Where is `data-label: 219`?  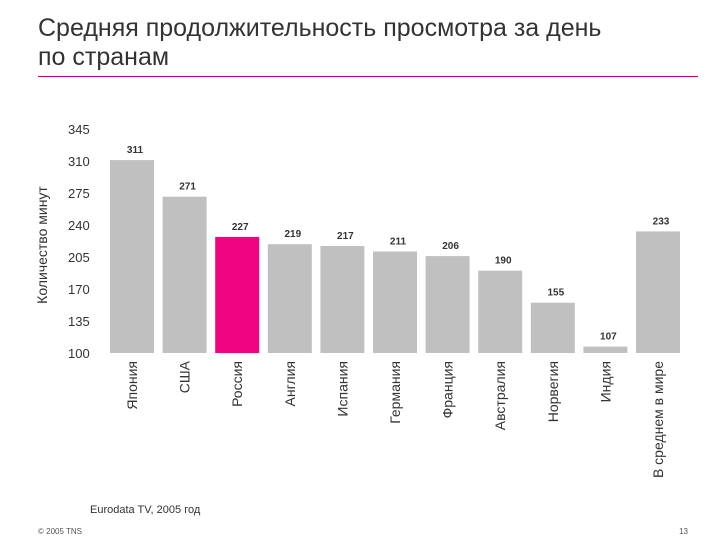 data-label: 219 is located at coordinates (292, 234).